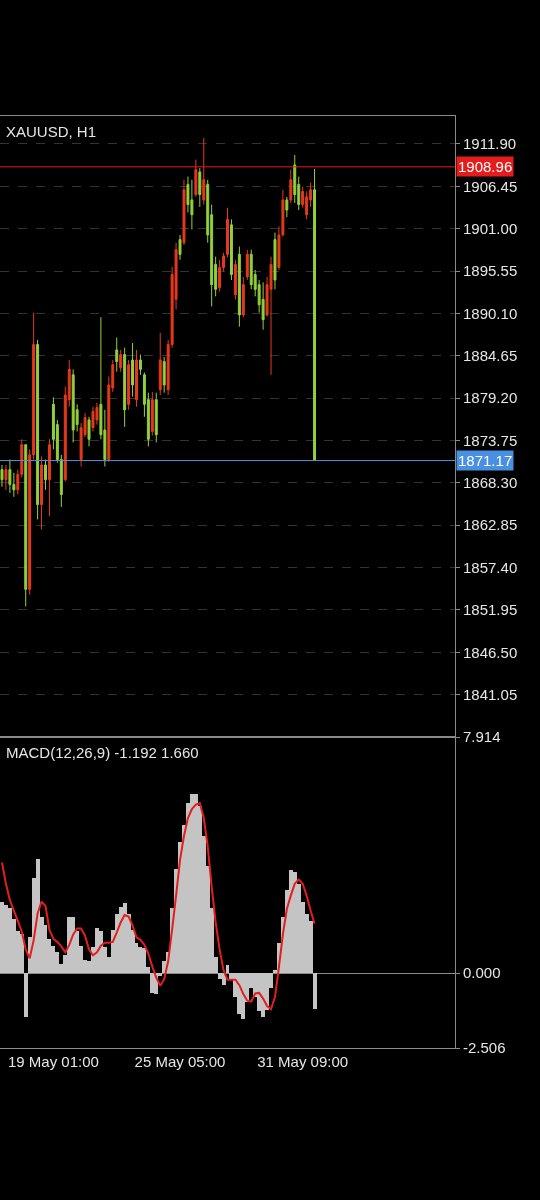 This screenshot has width=540, height=1200. What do you see at coordinates (490, 144) in the screenshot?
I see `y-tick-label: 1911.90` at bounding box center [490, 144].